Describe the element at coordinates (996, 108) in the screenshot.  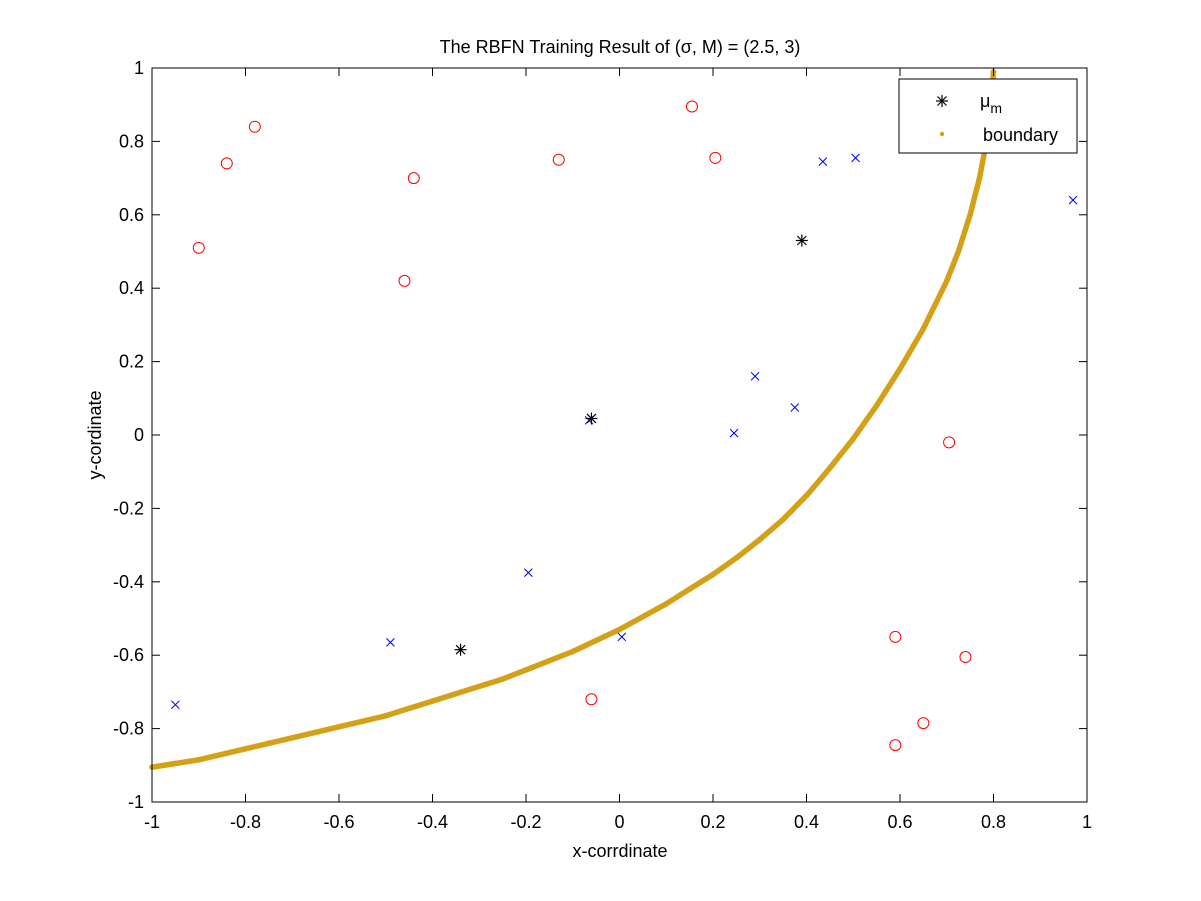
I see `legend-label-centers-sub: m` at that location.